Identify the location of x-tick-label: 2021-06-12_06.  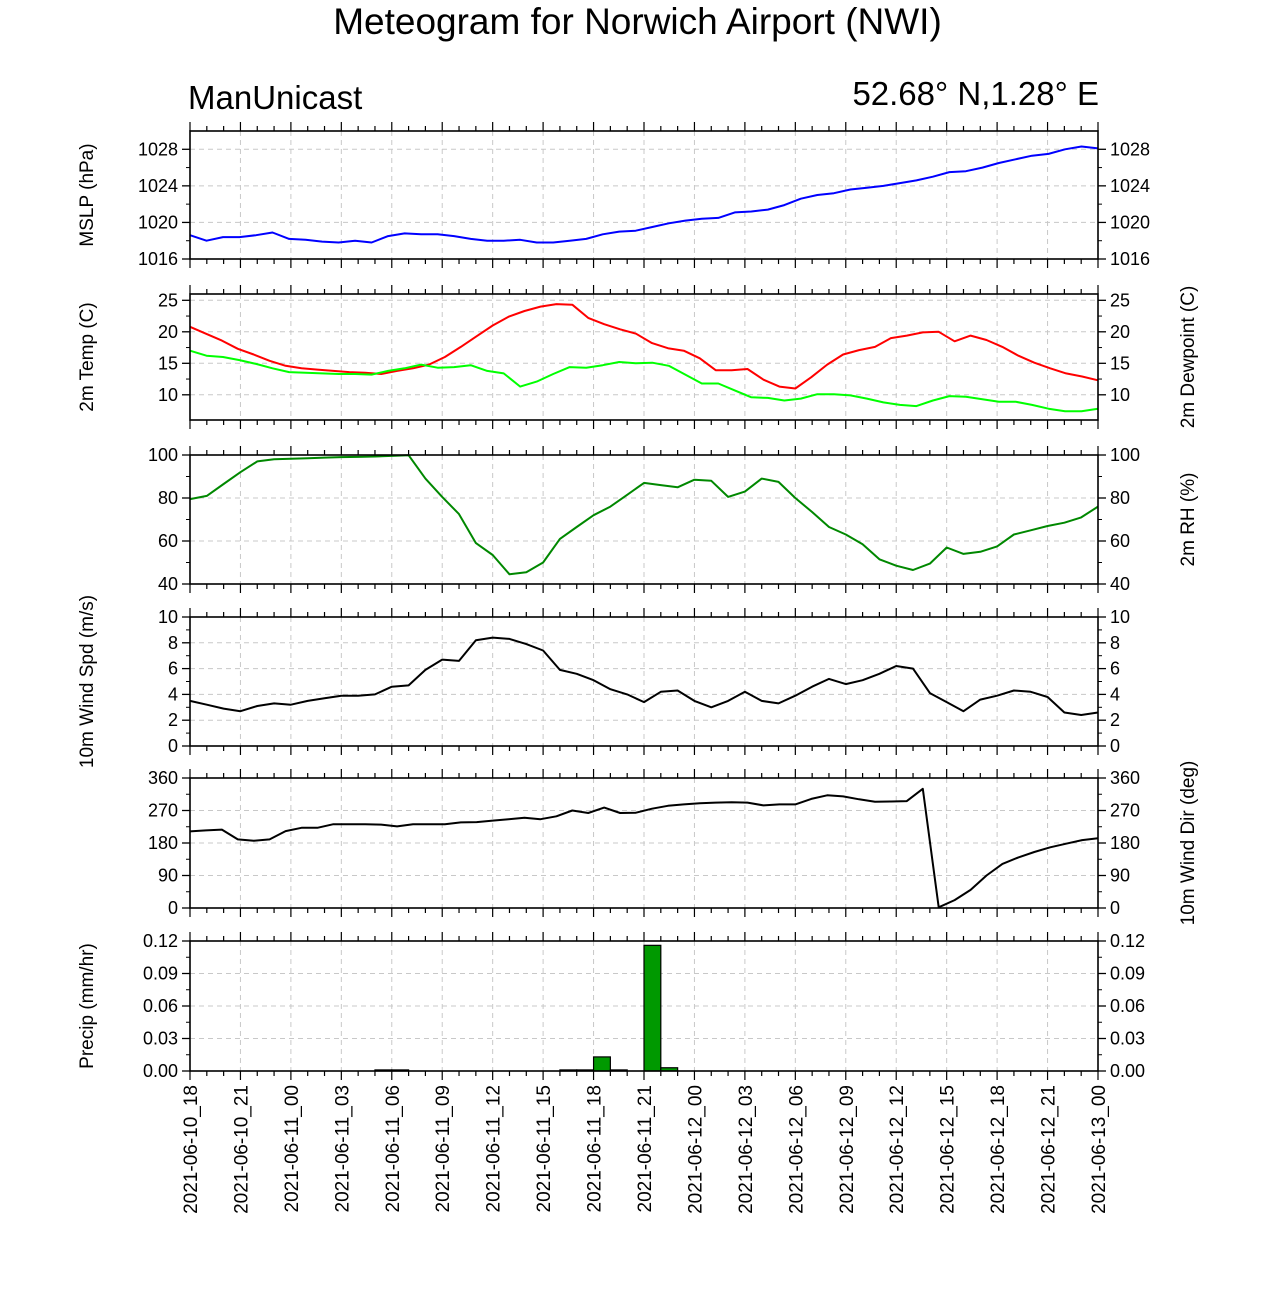
(796, 1149).